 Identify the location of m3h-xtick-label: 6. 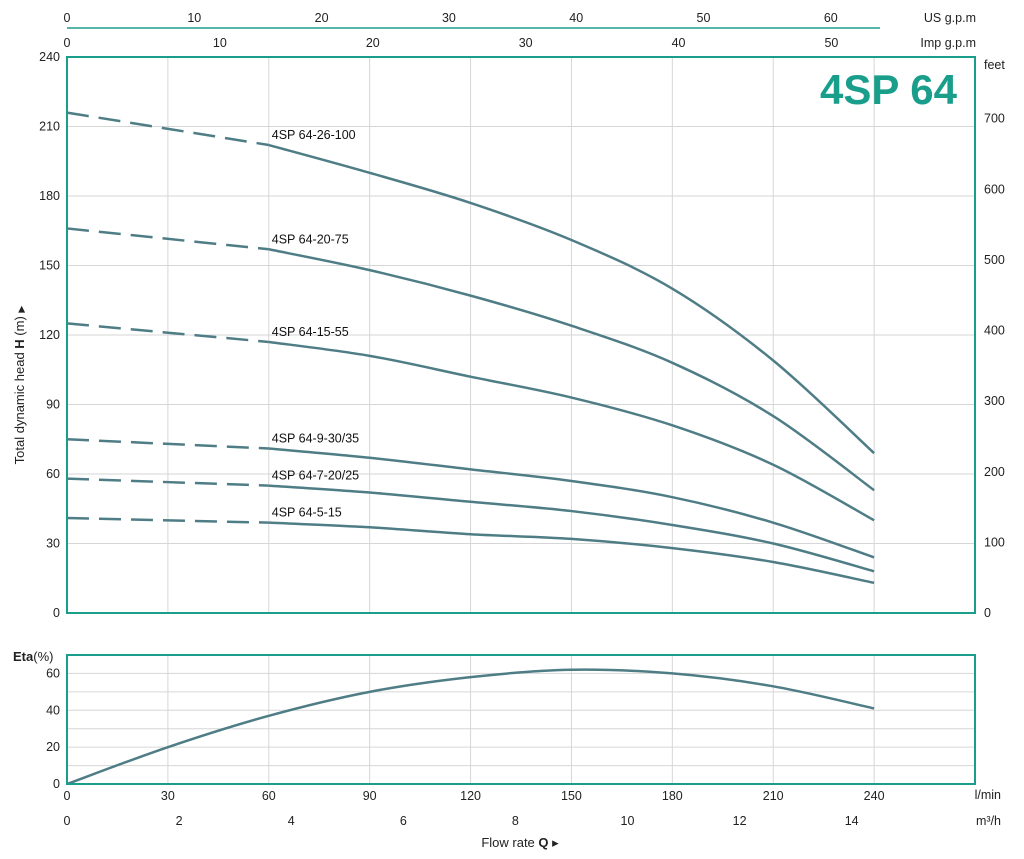
(403, 821).